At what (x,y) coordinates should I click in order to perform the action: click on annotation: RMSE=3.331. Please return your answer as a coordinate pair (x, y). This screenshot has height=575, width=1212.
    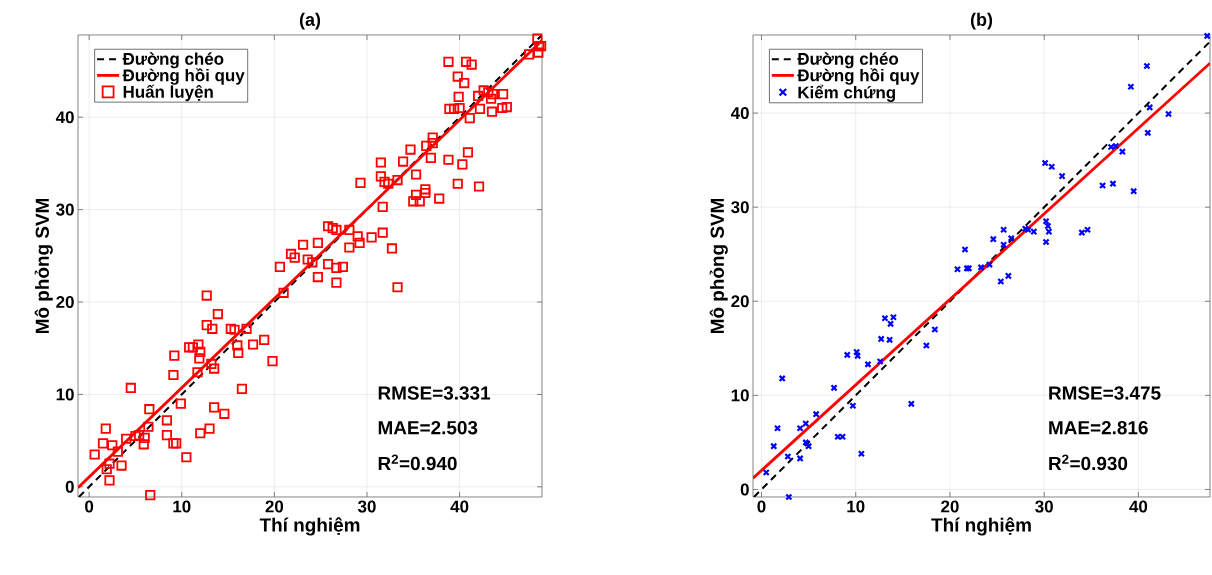
    Looking at the image, I should click on (434, 393).